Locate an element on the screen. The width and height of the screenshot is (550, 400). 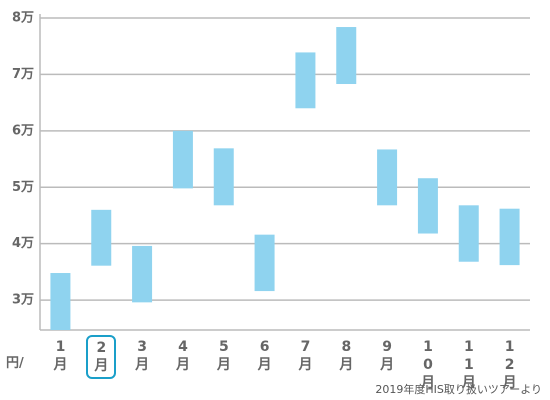
x-tick-label: 9月 is located at coordinates (387, 356).